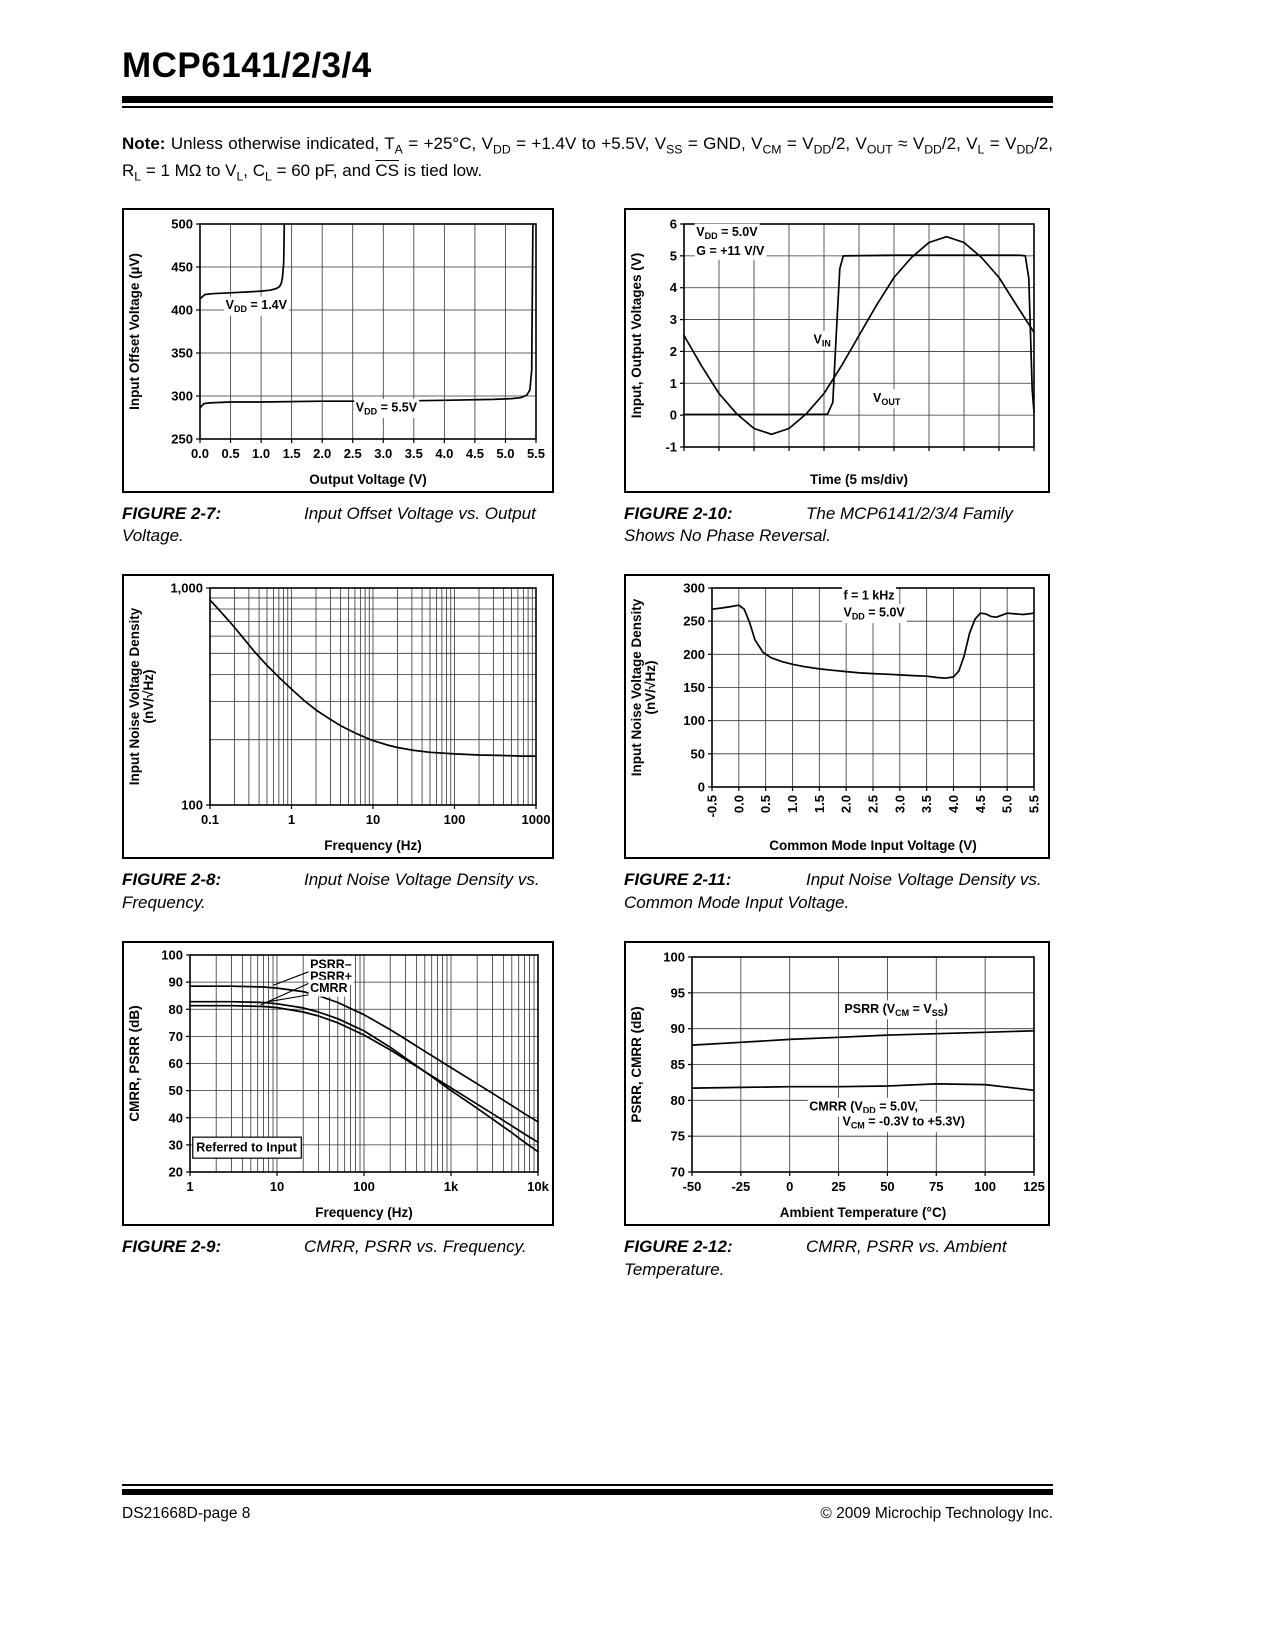 Image resolution: width=1275 pixels, height=1650 pixels. I want to click on svg-text: 6, so click(673, 223).